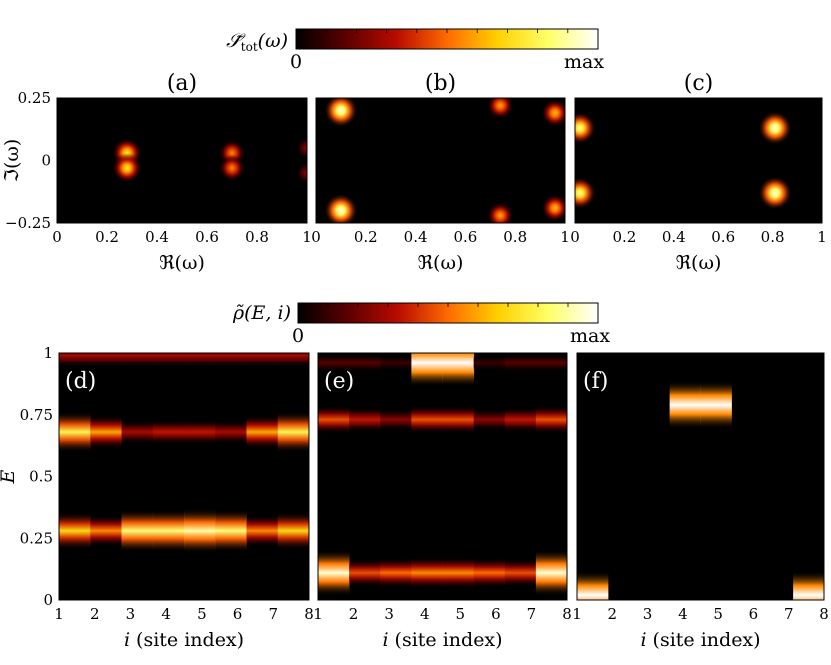 This screenshot has height=665, width=831. Describe the element at coordinates (28, 223) in the screenshot. I see `y-tick-label: −0.25` at that location.